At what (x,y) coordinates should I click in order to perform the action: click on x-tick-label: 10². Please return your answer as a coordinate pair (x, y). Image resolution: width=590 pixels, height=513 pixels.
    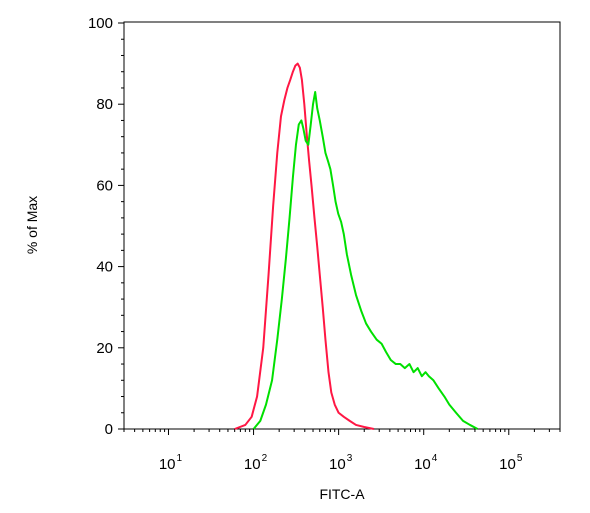
    Looking at the image, I should click on (256, 463).